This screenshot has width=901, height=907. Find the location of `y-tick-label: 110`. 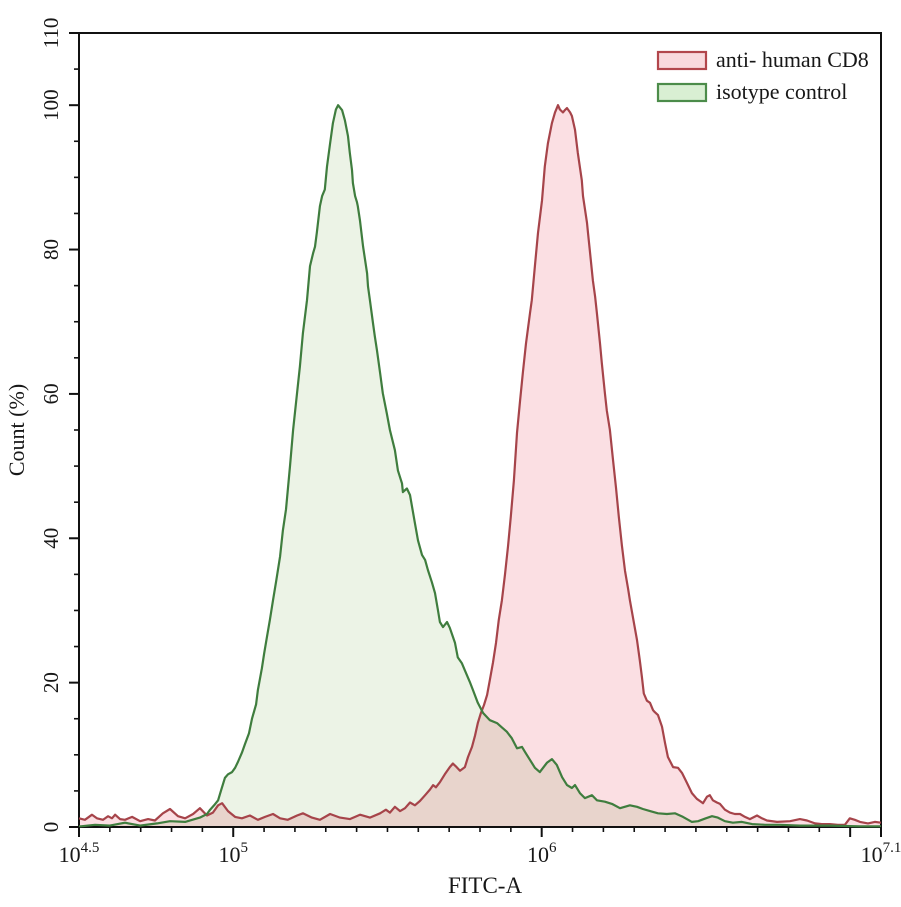

y-tick-label: 110 is located at coordinates (51, 33).